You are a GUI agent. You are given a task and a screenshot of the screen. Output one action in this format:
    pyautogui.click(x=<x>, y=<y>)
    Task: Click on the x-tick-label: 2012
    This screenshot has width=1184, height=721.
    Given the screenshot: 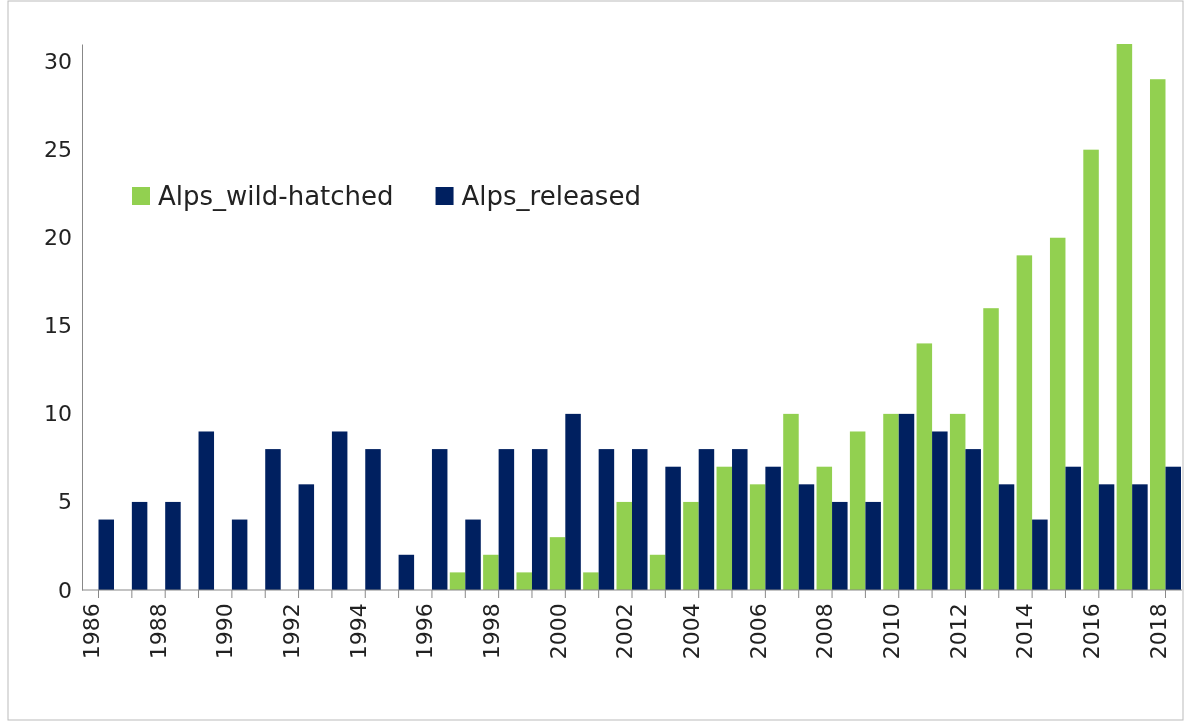 What is the action you would take?
    pyautogui.click(x=958, y=631)
    